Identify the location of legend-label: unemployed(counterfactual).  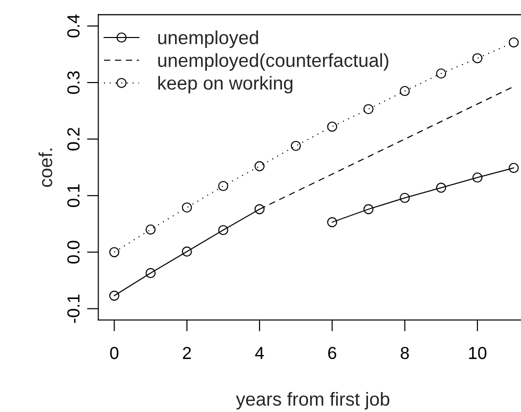
(273, 62).